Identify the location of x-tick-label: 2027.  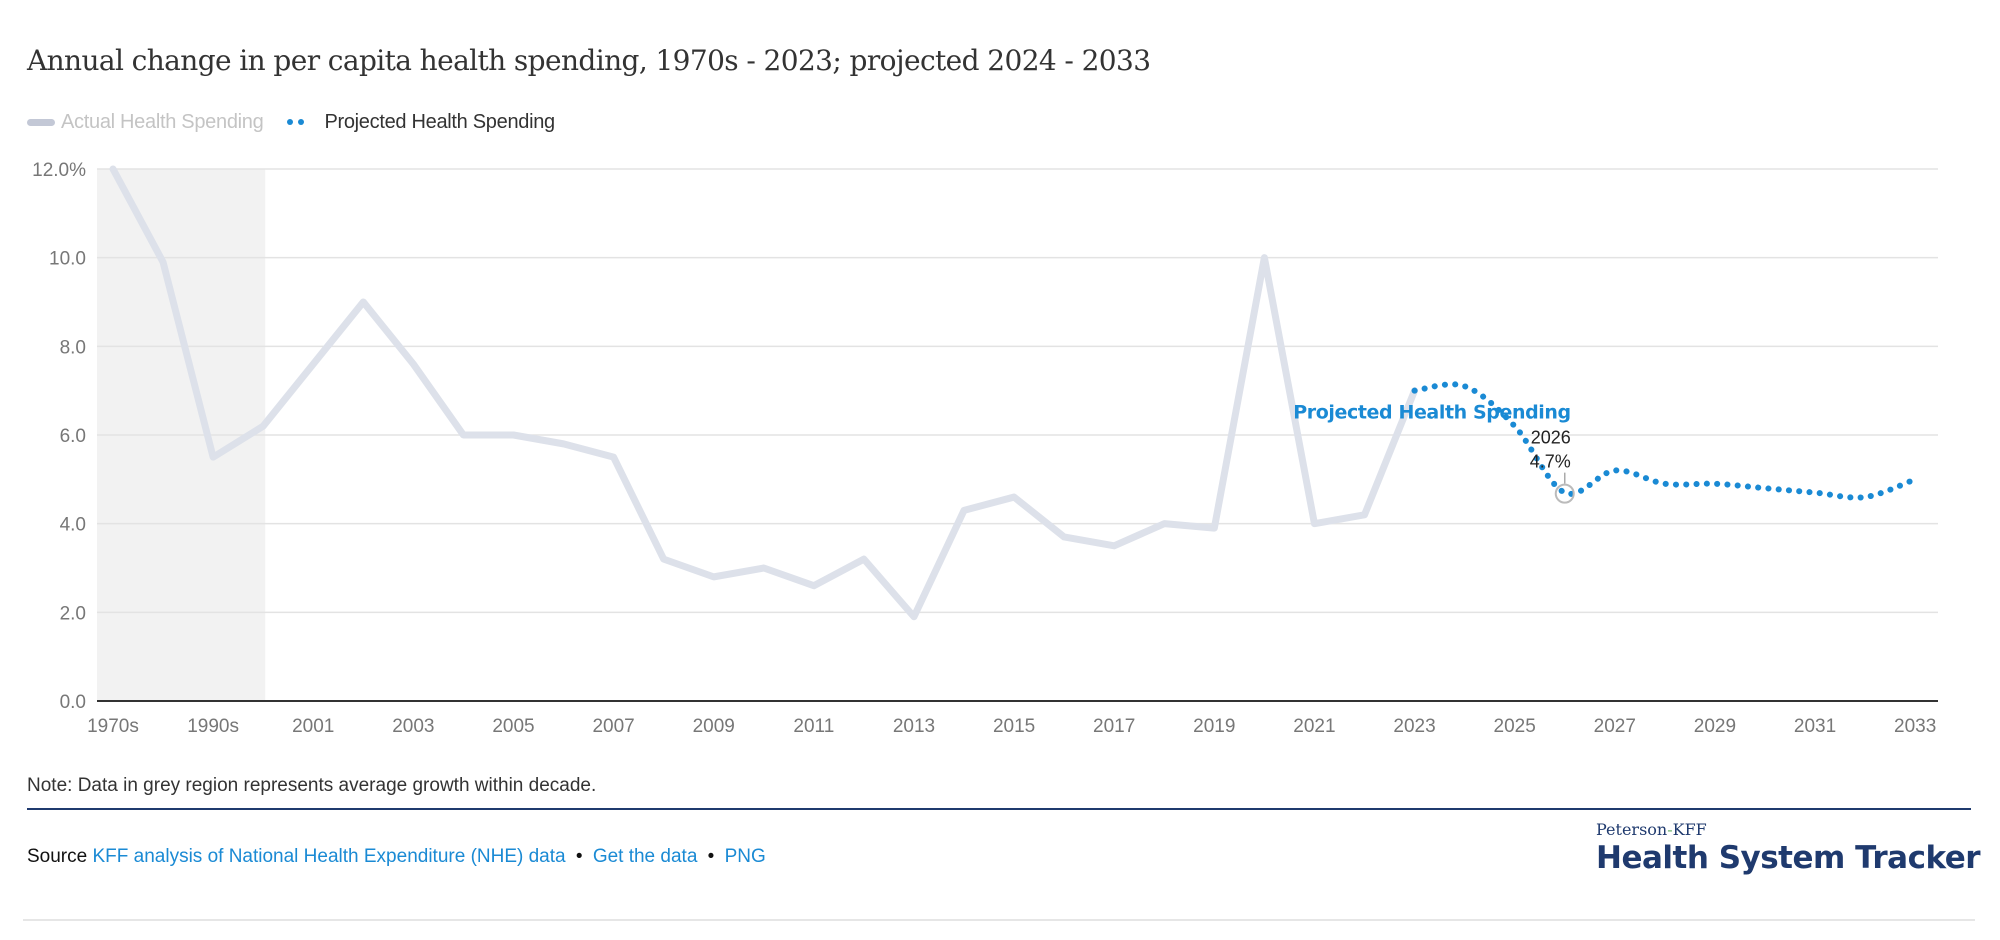
(1615, 726).